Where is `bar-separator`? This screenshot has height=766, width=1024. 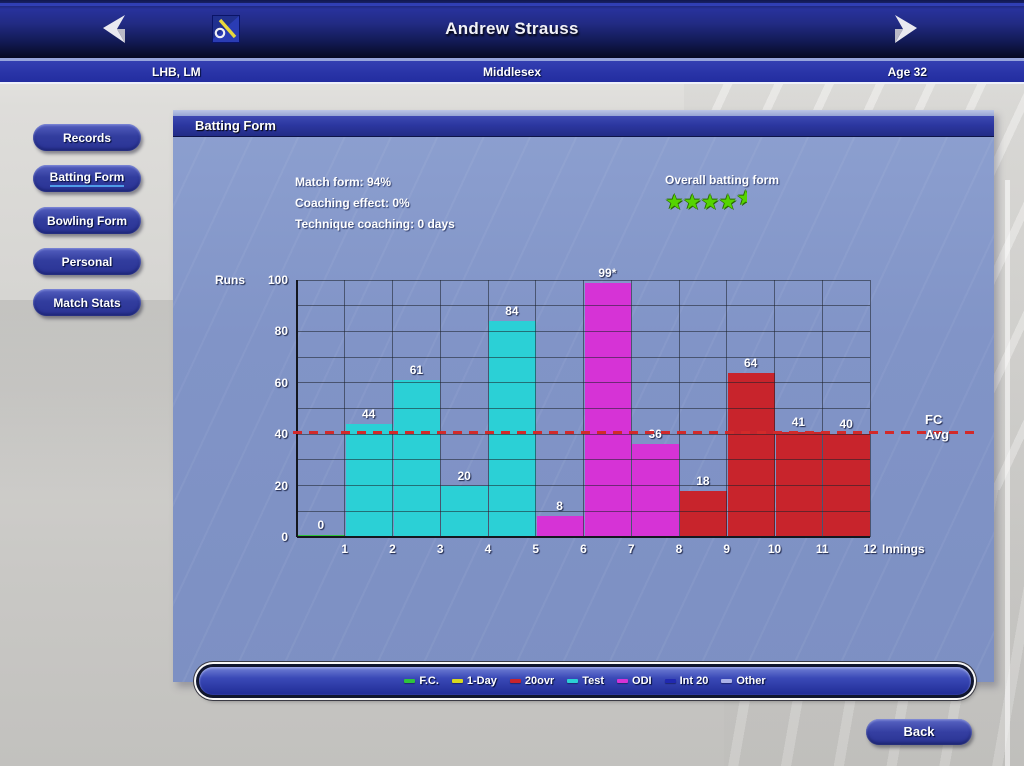
bar-separator is located at coordinates (512, 59).